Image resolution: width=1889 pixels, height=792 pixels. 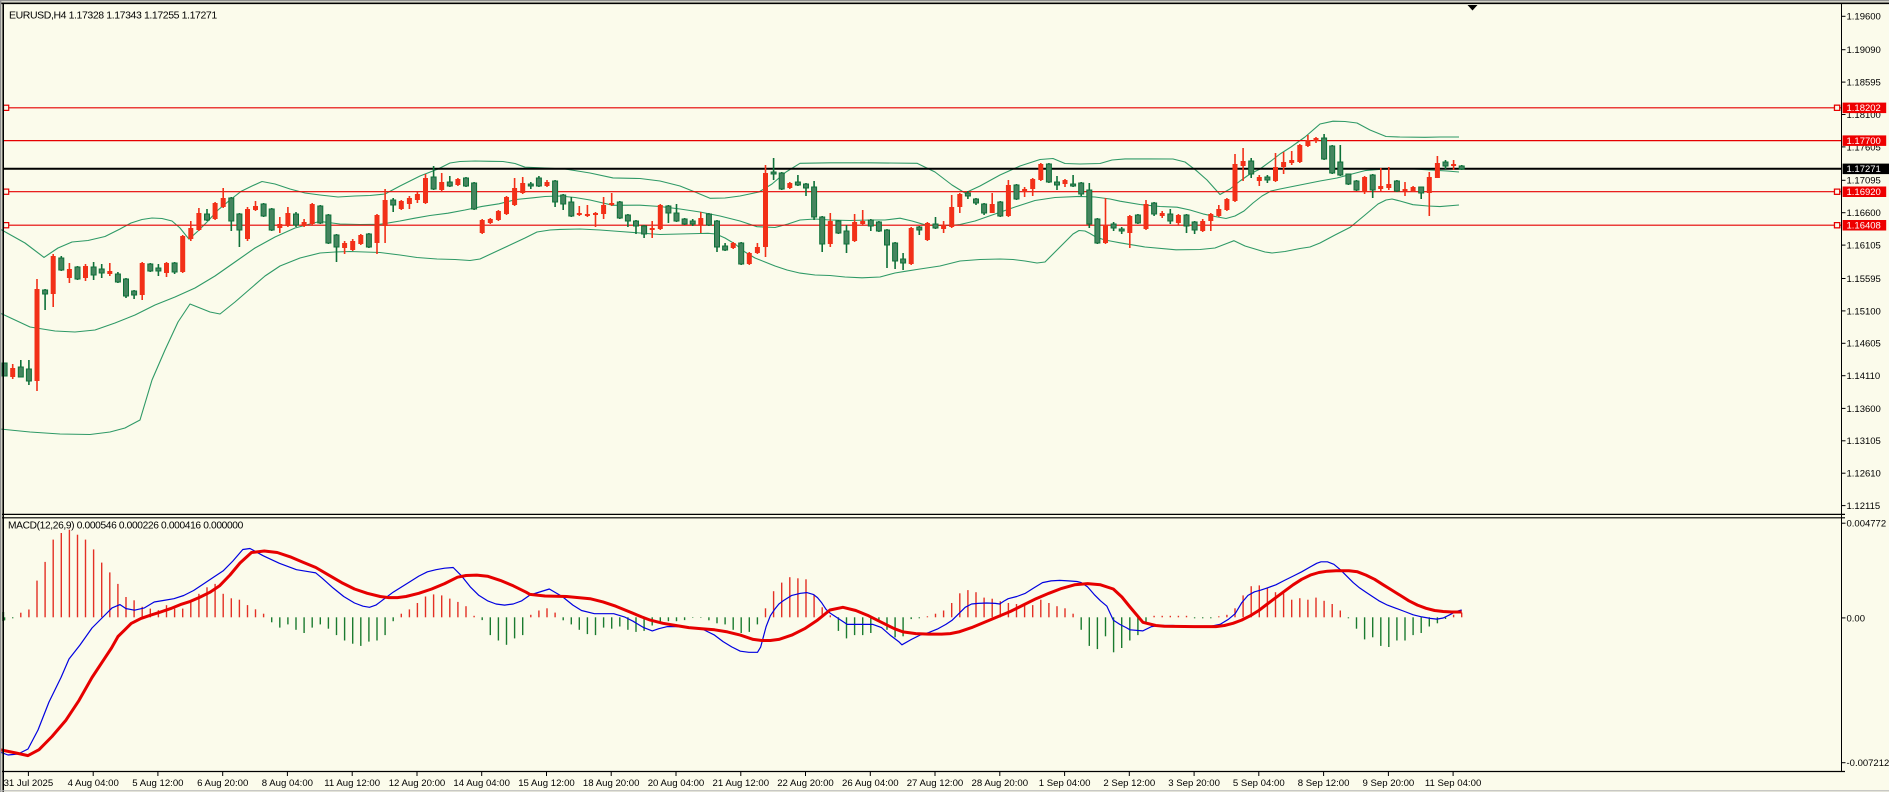 I want to click on svg-text: 0.00, so click(x=1856, y=618).